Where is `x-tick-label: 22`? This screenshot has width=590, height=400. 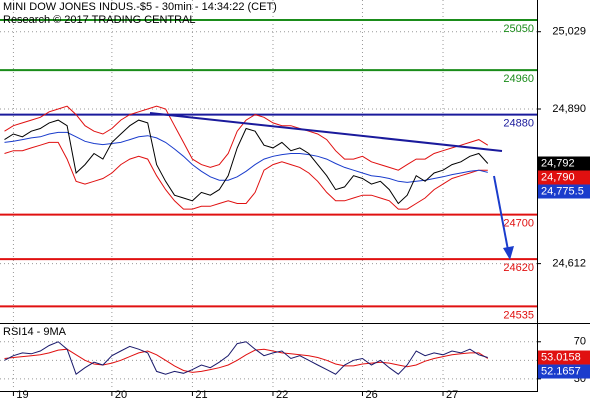
x-tick-label: 22 is located at coordinates (282, 394).